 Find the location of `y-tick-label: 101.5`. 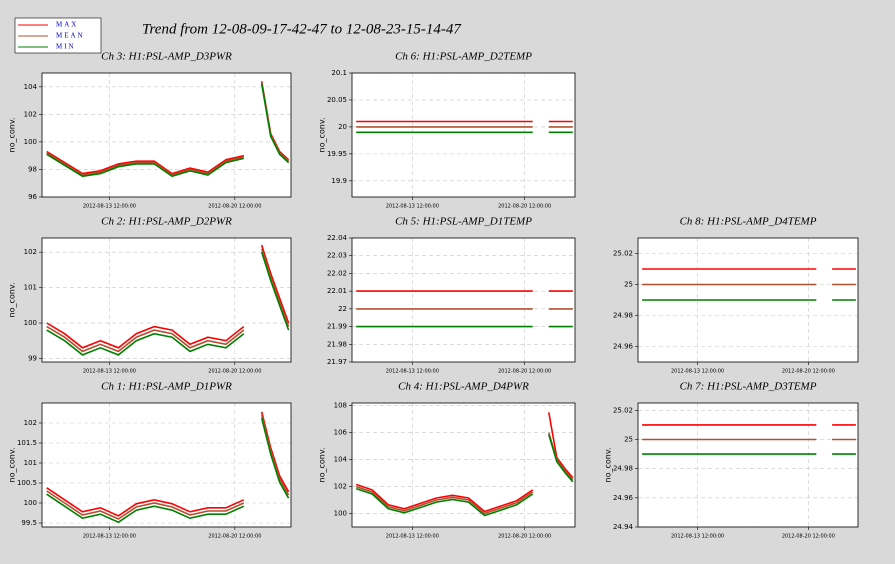

y-tick-label: 101.5 is located at coordinates (27, 443).